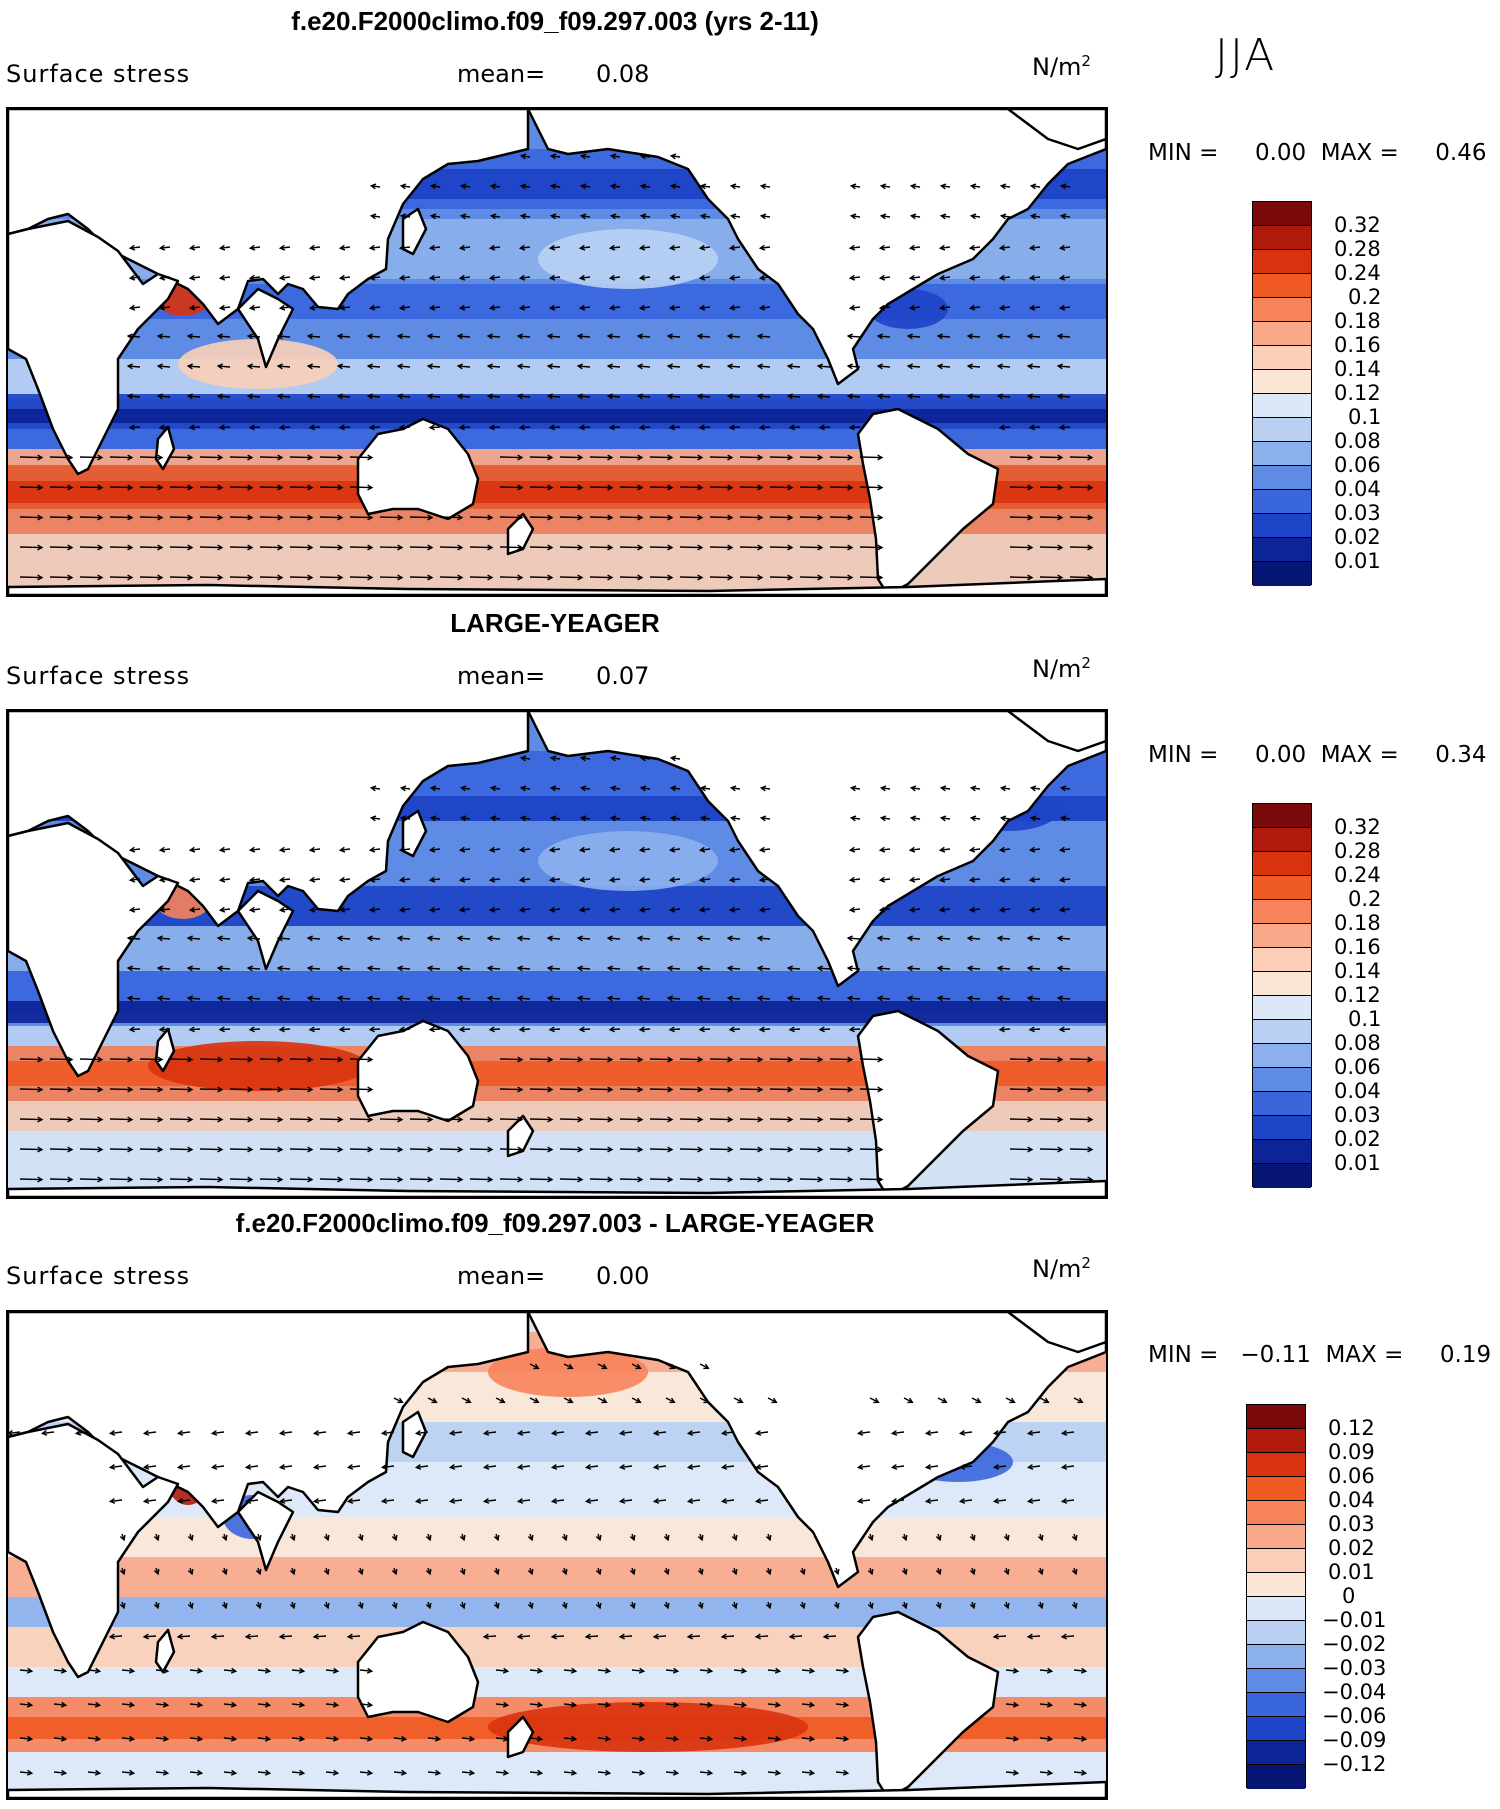  What do you see at coordinates (1351, 1500) in the screenshot?
I see `colorbar-label: 0.04` at bounding box center [1351, 1500].